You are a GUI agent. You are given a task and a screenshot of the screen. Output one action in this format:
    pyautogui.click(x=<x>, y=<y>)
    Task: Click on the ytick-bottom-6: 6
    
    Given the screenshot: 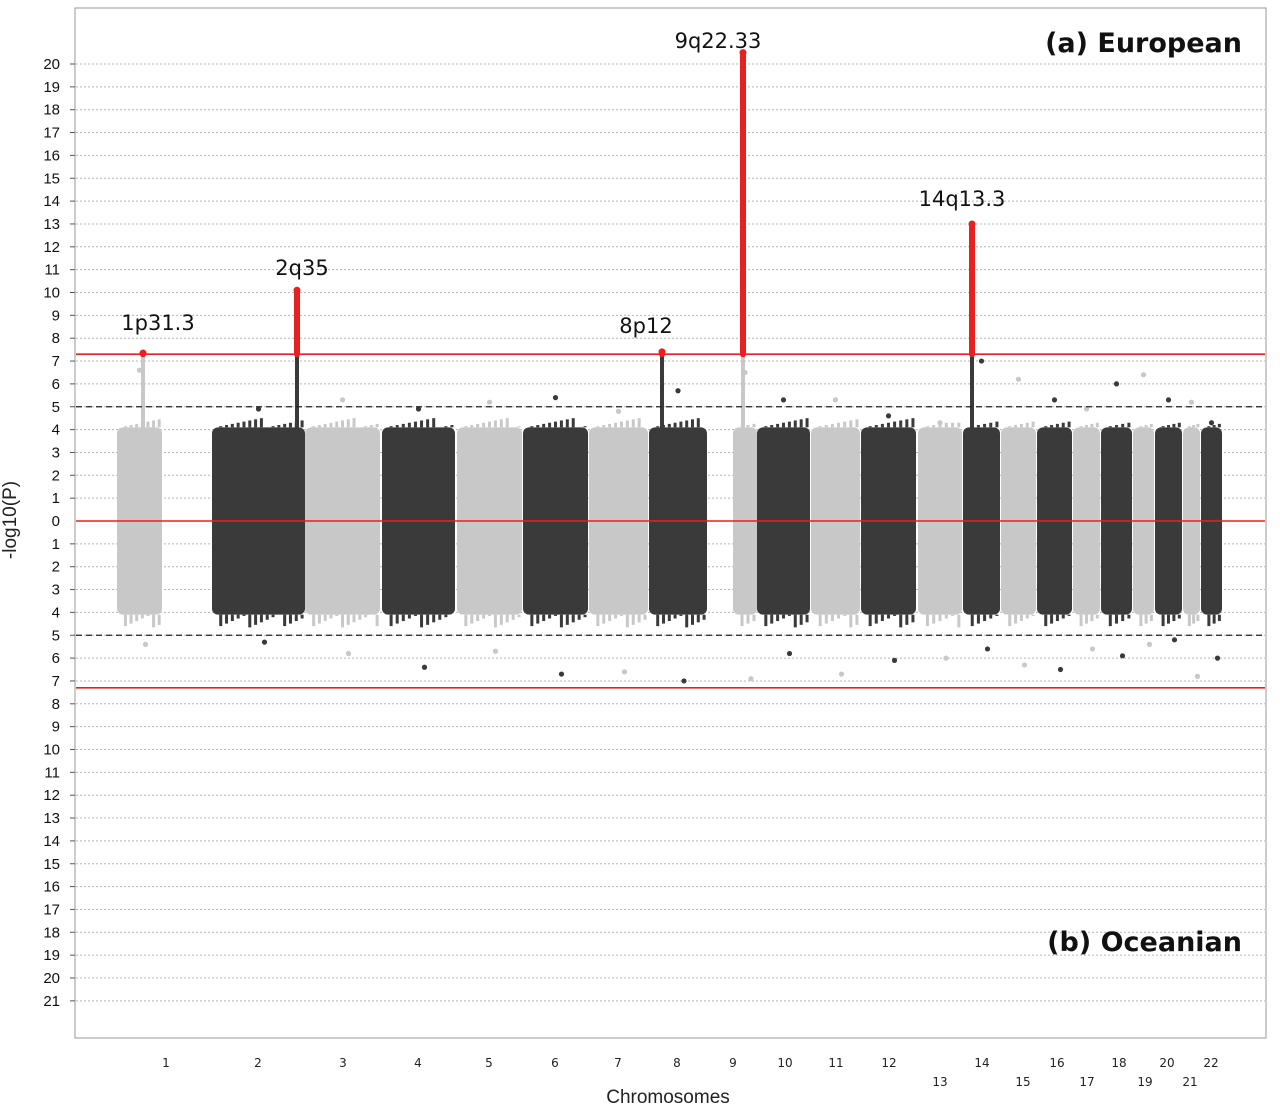 What is the action you would take?
    pyautogui.click(x=56, y=658)
    